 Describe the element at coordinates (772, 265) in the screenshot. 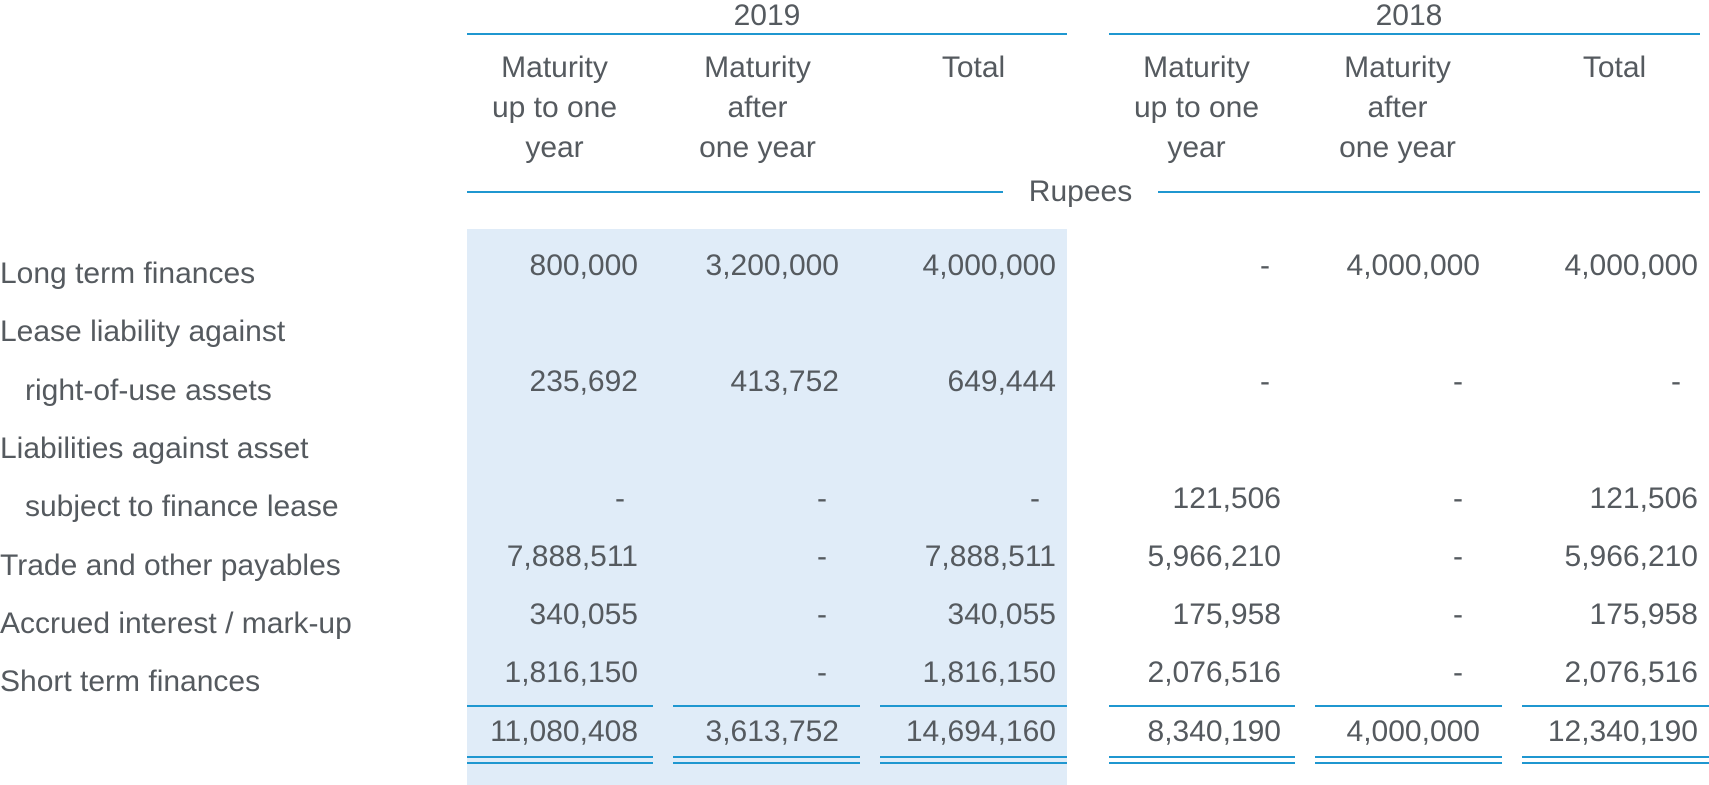

I see `cell-value: 3,200,000` at that location.